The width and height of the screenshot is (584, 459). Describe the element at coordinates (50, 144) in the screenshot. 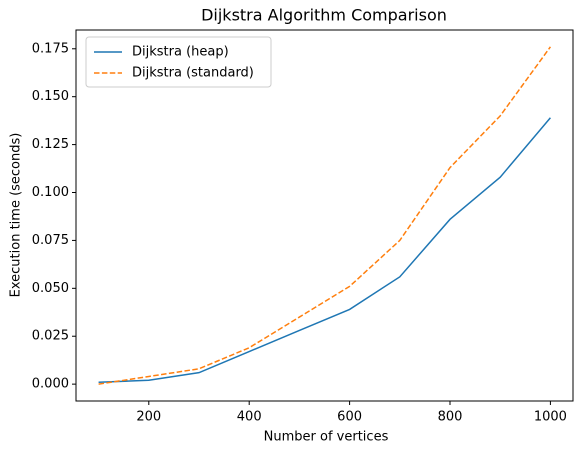

I see `y-tick-label: 0.125` at that location.